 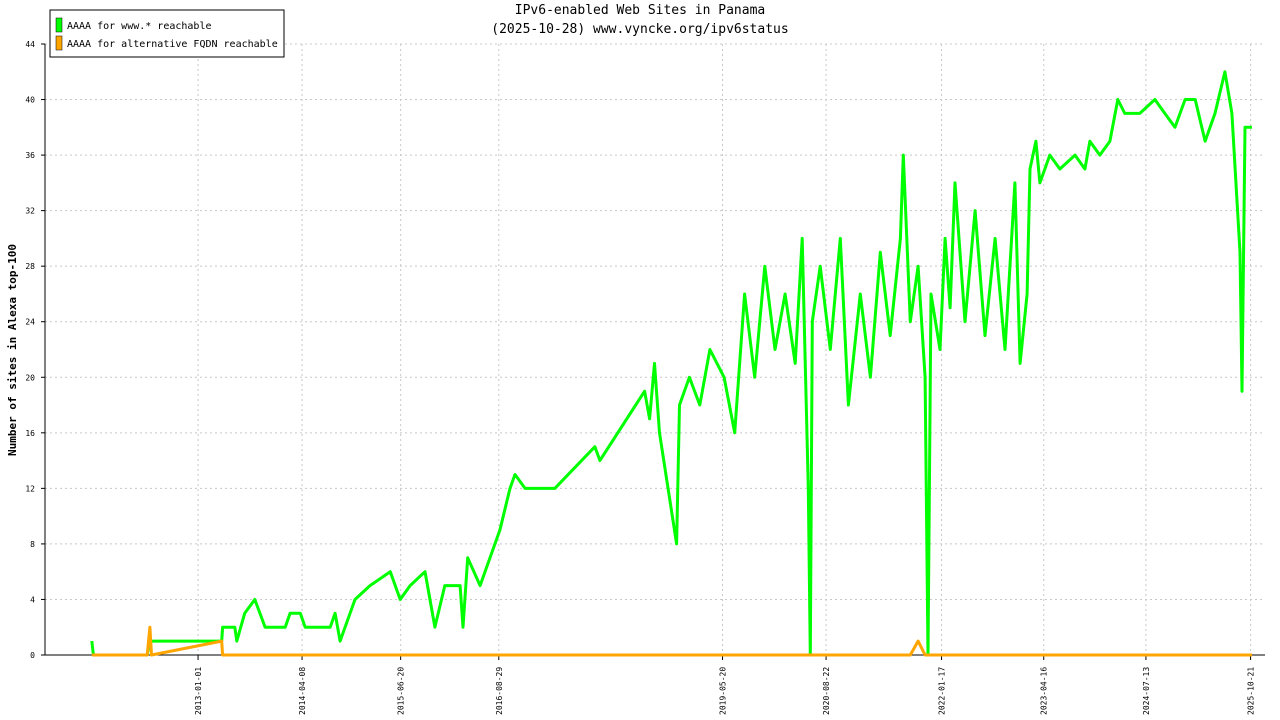 What do you see at coordinates (30, 100) in the screenshot?
I see `y-tick-label: 40` at bounding box center [30, 100].